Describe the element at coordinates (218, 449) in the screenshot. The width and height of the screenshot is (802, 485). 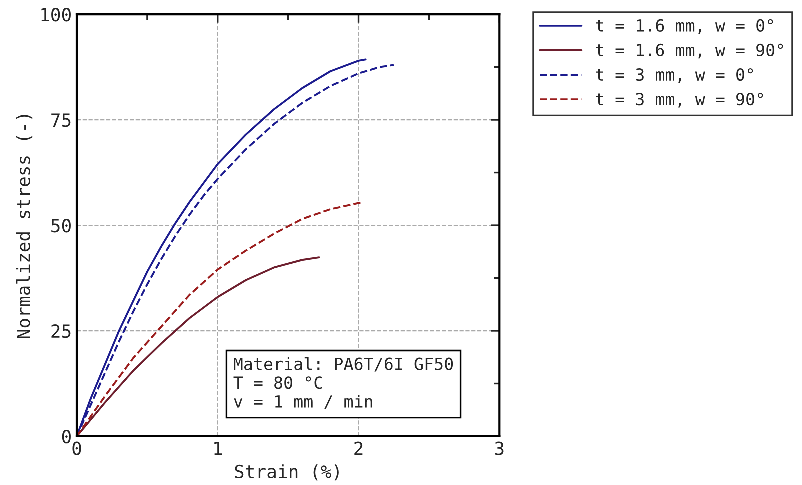
I see `x-tick-label: 1` at that location.